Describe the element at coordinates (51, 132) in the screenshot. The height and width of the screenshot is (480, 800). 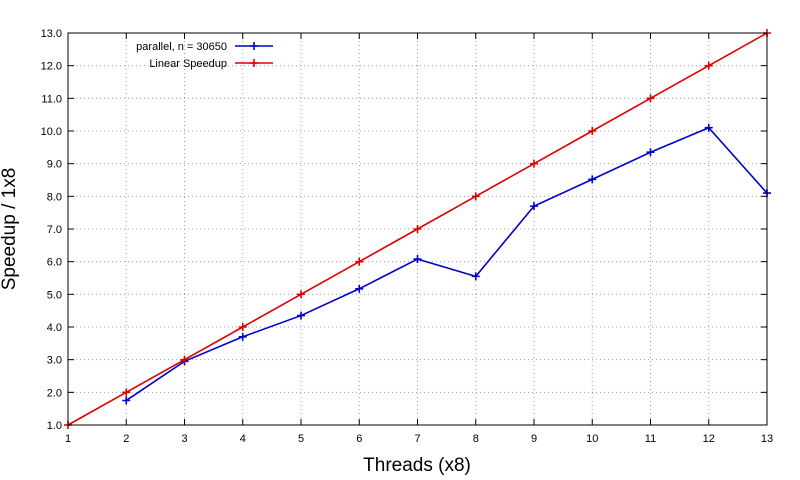
I see `y-tick-label: 10.0` at that location.